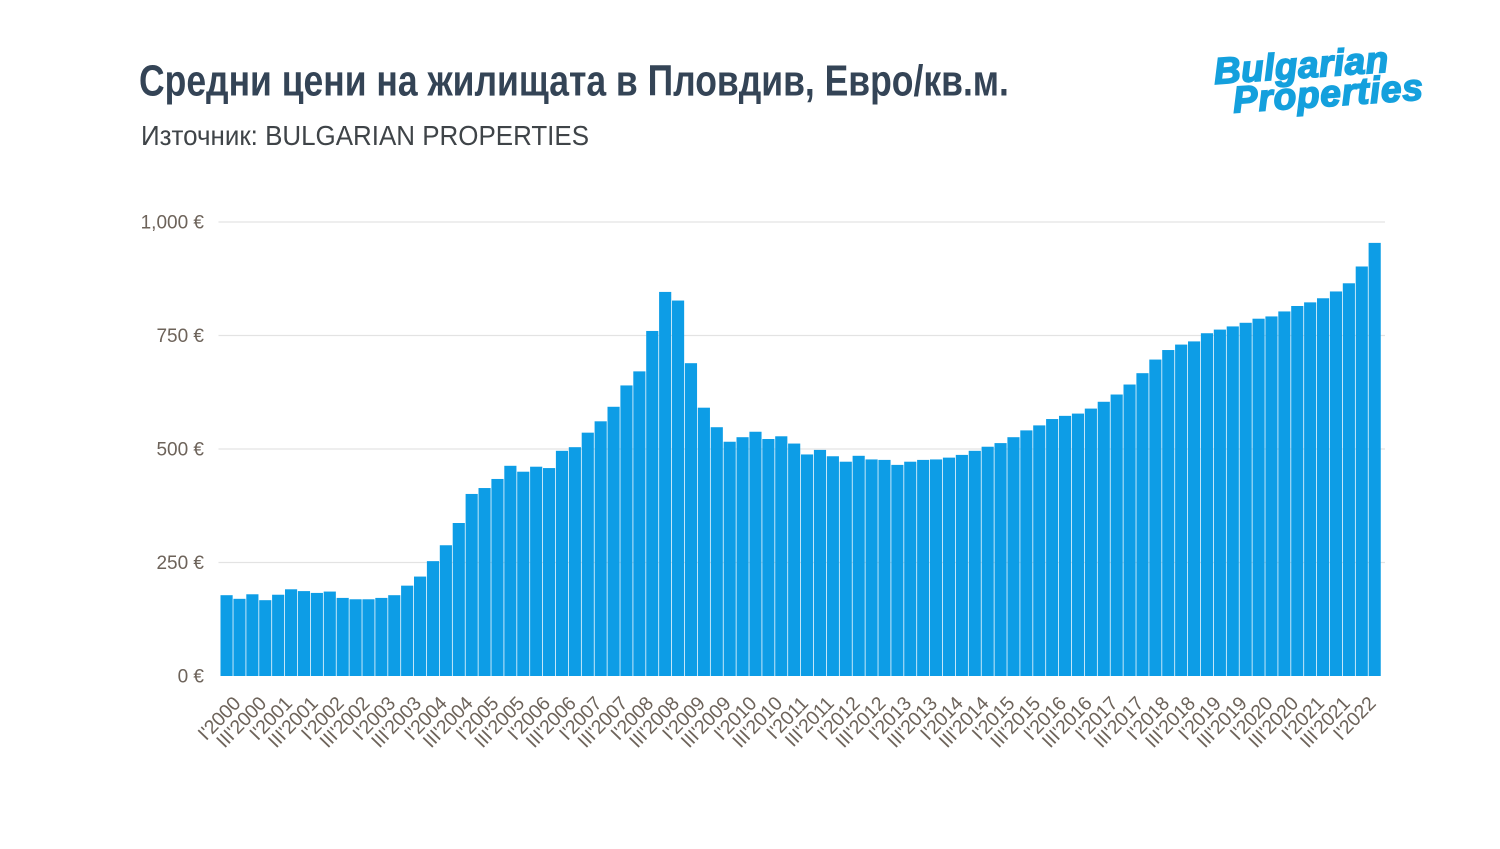  What do you see at coordinates (191, 677) in the screenshot?
I see `svg-text: 0 €` at bounding box center [191, 677].